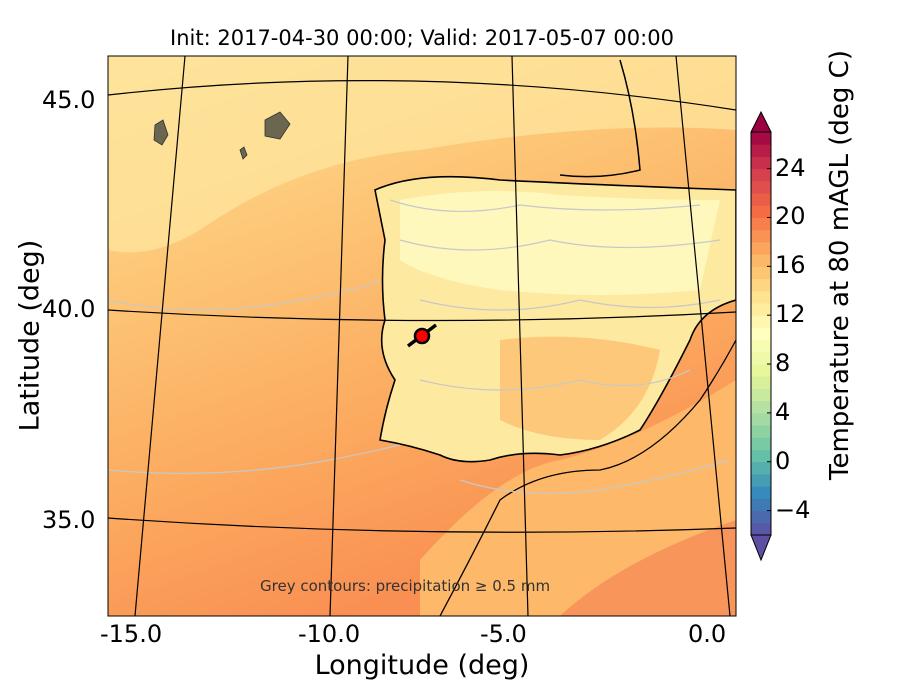 The width and height of the screenshot is (900, 700). Describe the element at coordinates (783, 411) in the screenshot. I see `colorbar-tick-label: 4` at that location.